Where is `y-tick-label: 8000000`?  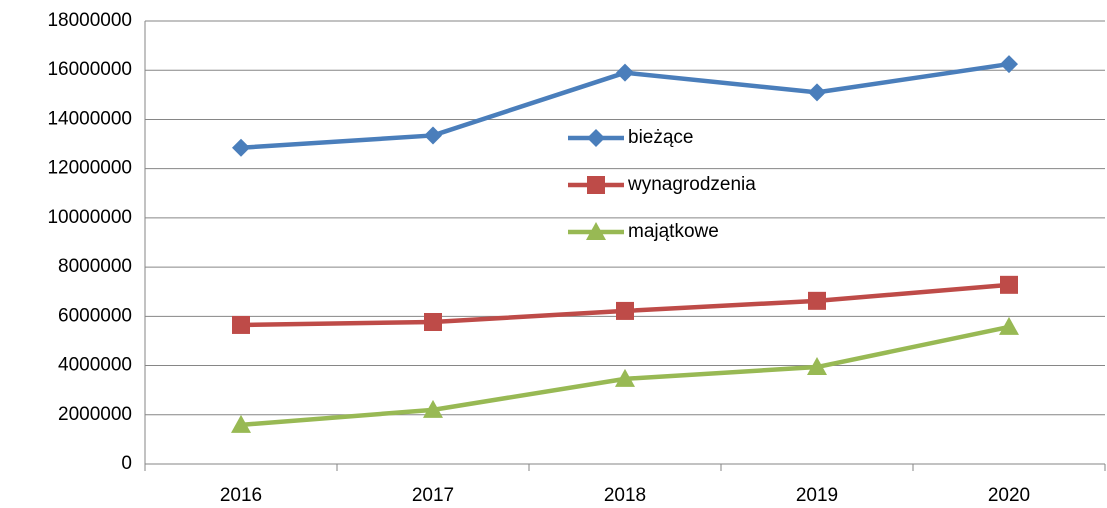
y-tick-label: 8000000 is located at coordinates (95, 266).